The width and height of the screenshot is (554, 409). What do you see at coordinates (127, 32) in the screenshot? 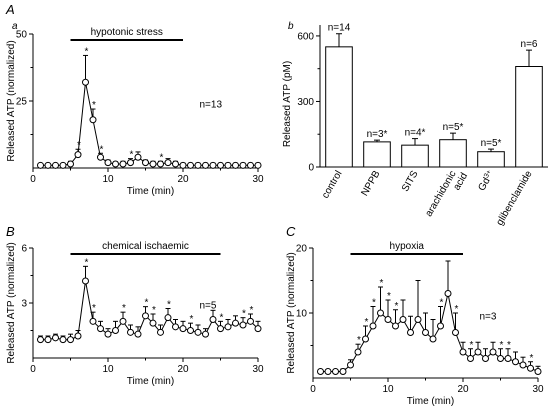
I see `stimulus-label: hypotonic stress` at bounding box center [127, 32].